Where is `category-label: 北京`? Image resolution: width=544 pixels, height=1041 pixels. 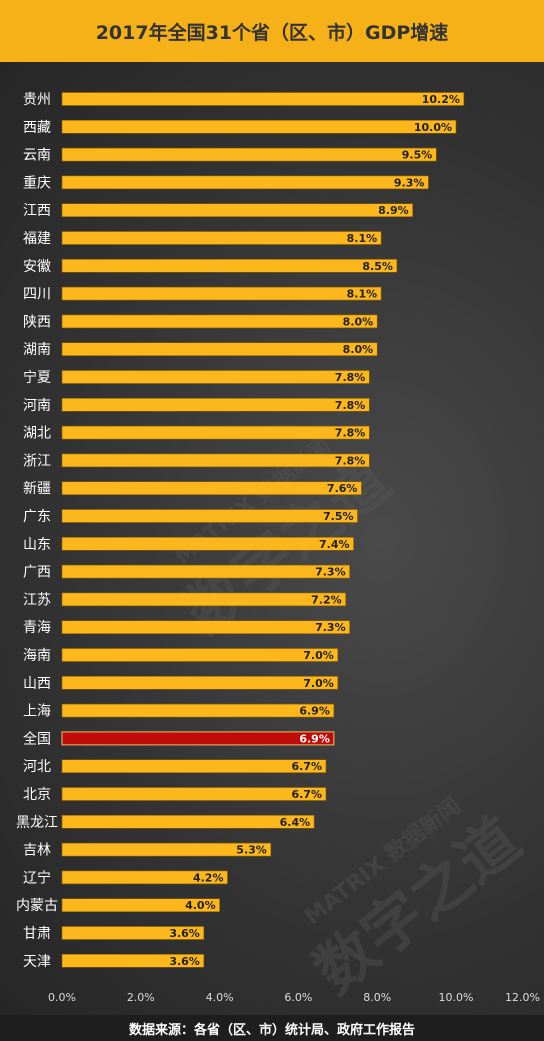 category-label: 北京 is located at coordinates (37, 795).